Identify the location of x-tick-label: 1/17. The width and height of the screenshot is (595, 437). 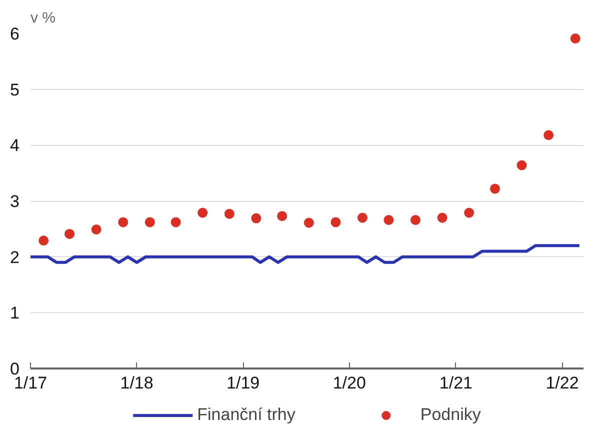
(31, 383).